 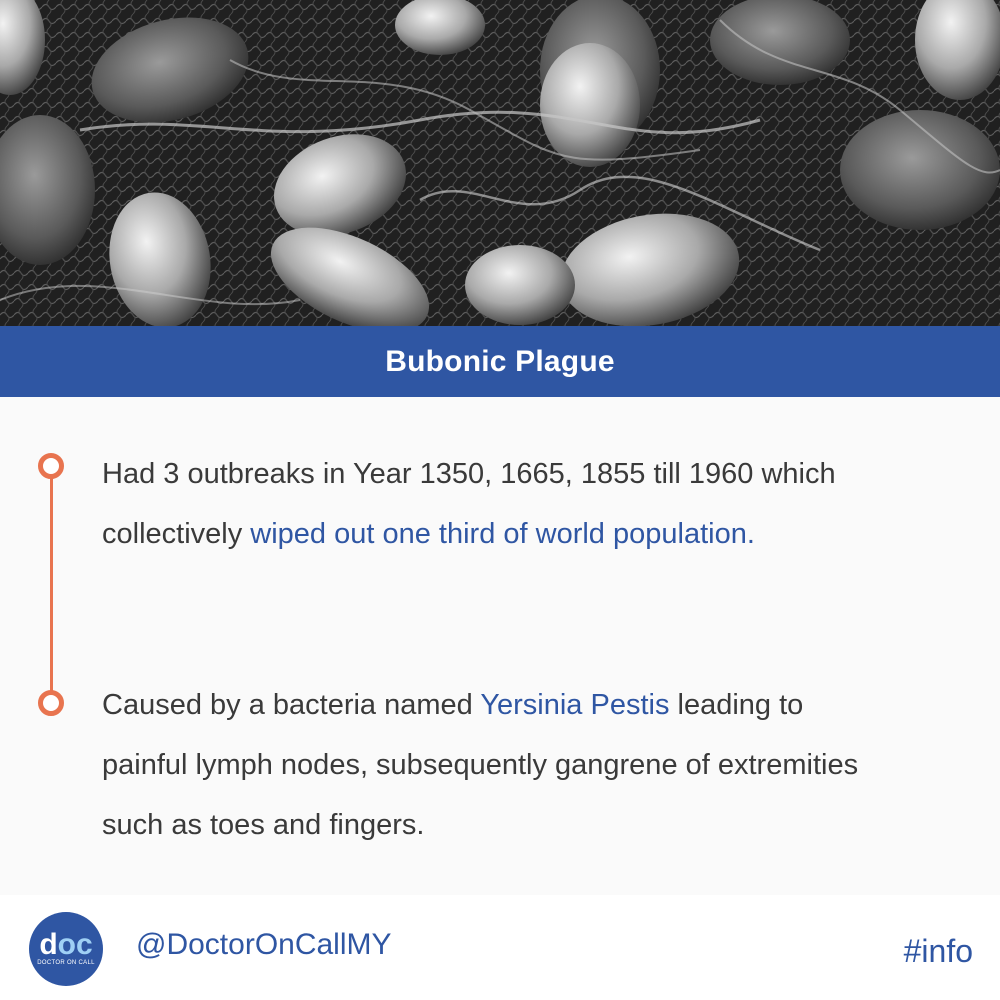 What do you see at coordinates (51, 587) in the screenshot?
I see `timeline-line` at bounding box center [51, 587].